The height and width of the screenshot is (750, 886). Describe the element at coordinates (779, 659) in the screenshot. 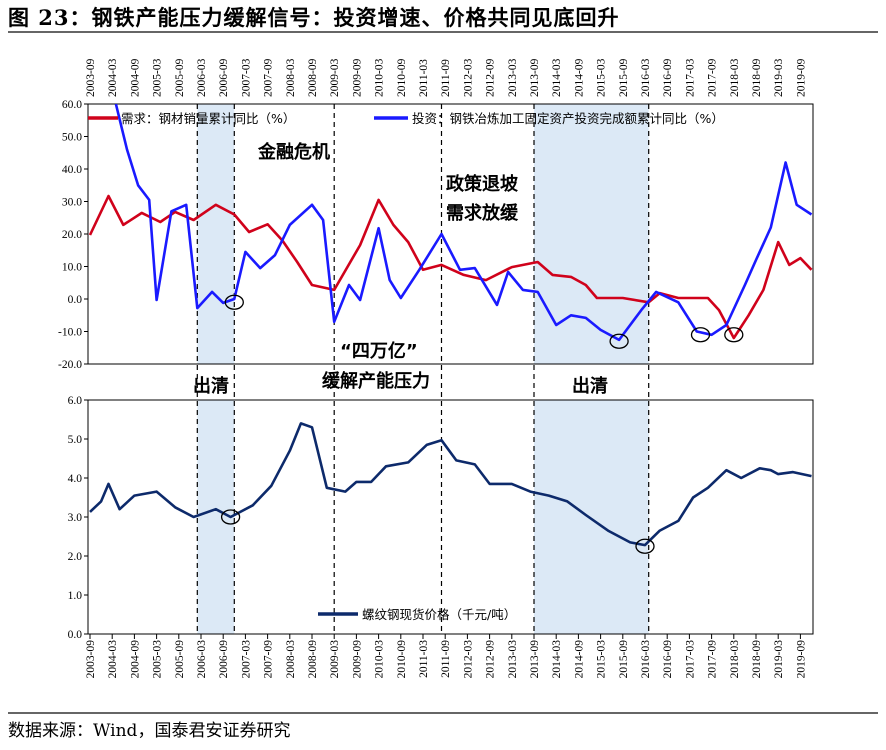

I see `x-tick-label-bottom: 2019-03` at that location.